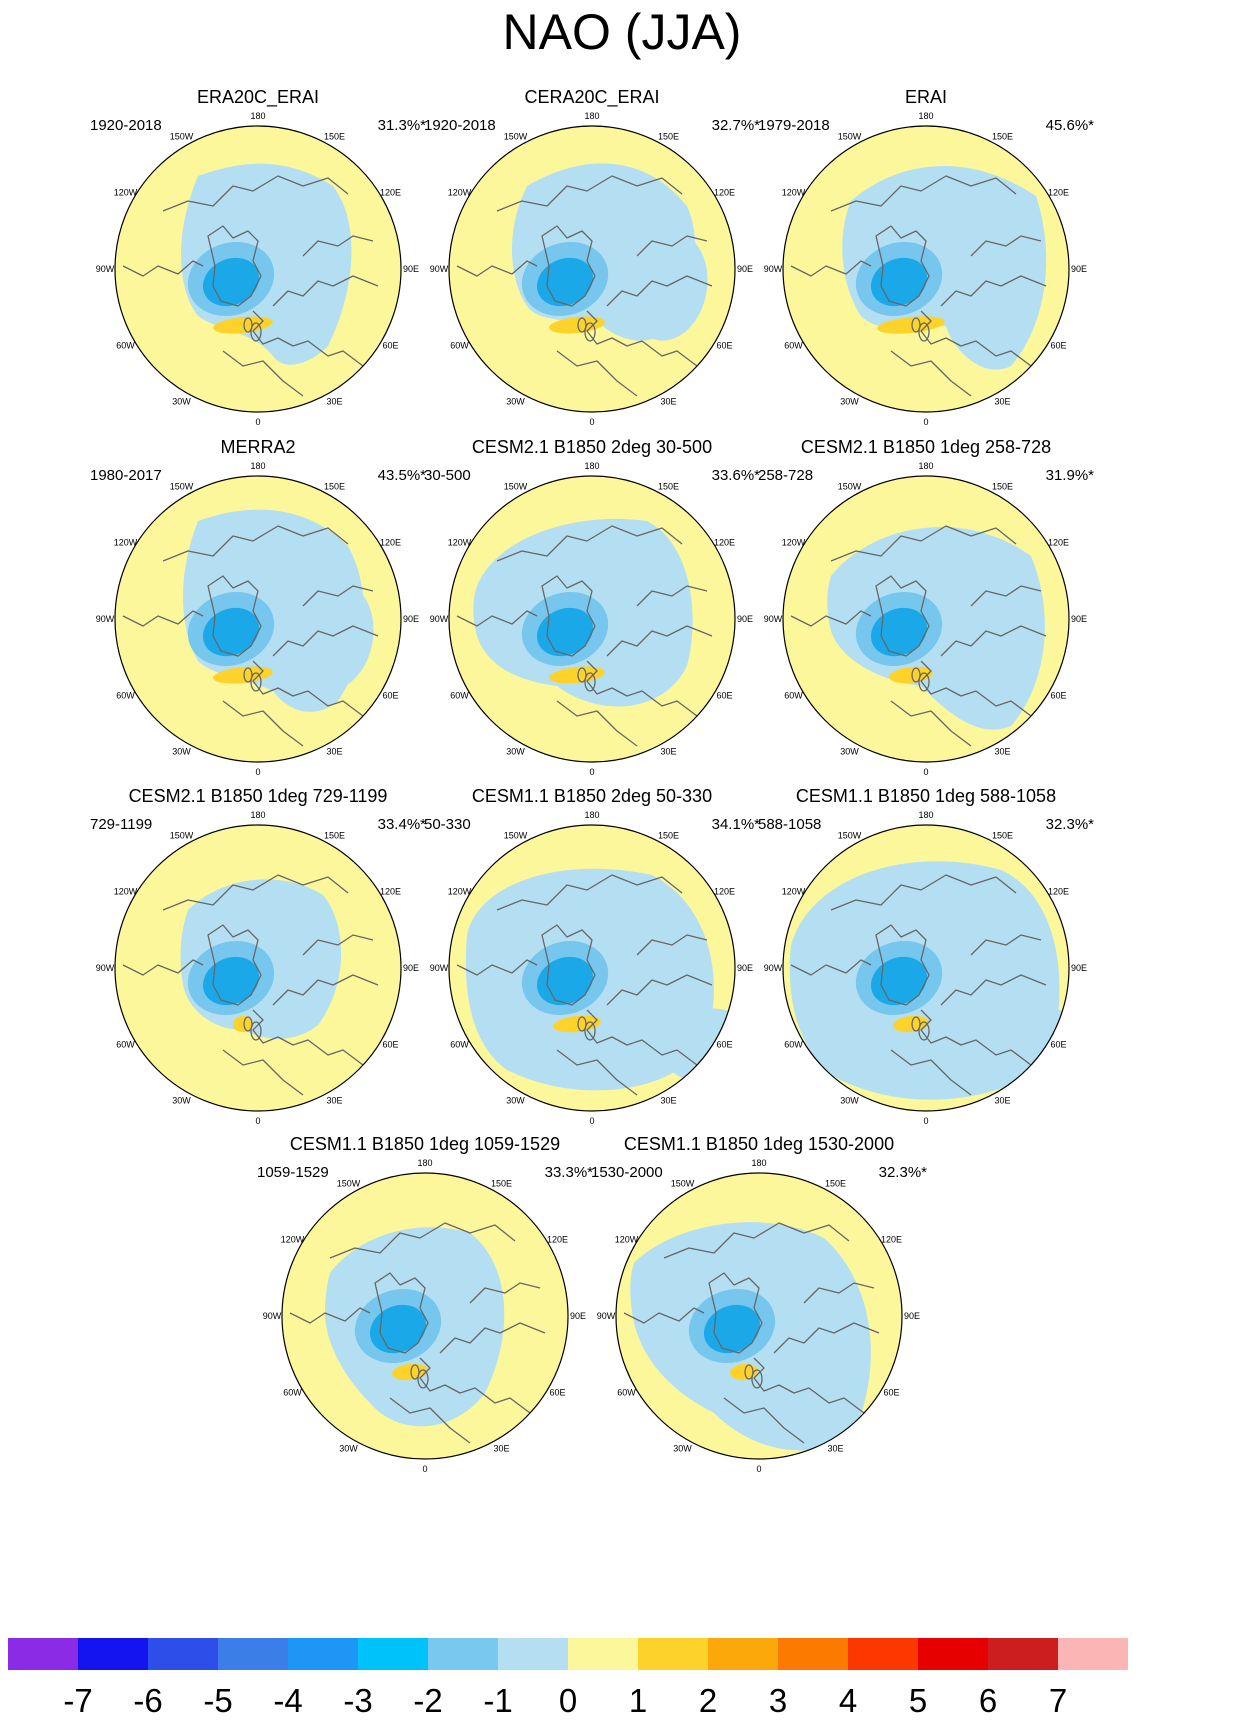 The width and height of the screenshot is (1244, 1723). I want to click on panel-explained-variance: 33.4%*, so click(401, 824).